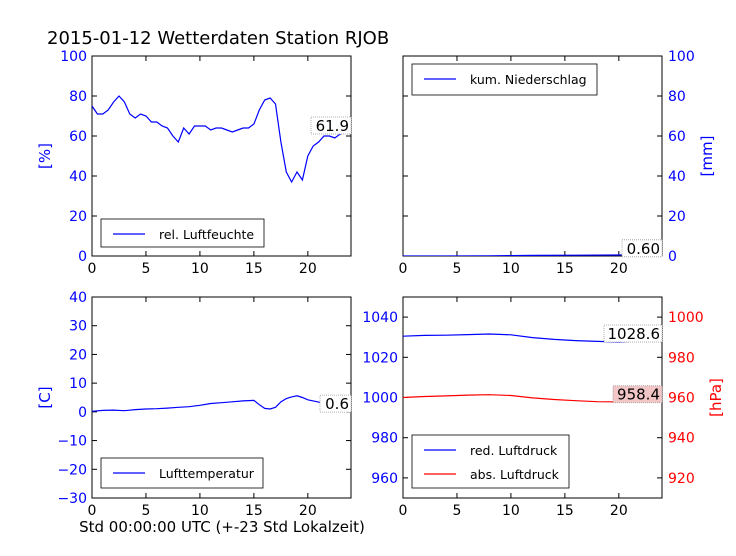 The image size is (736, 556). What do you see at coordinates (514, 450) in the screenshot?
I see `legend-label: red. Luftdruck` at bounding box center [514, 450].